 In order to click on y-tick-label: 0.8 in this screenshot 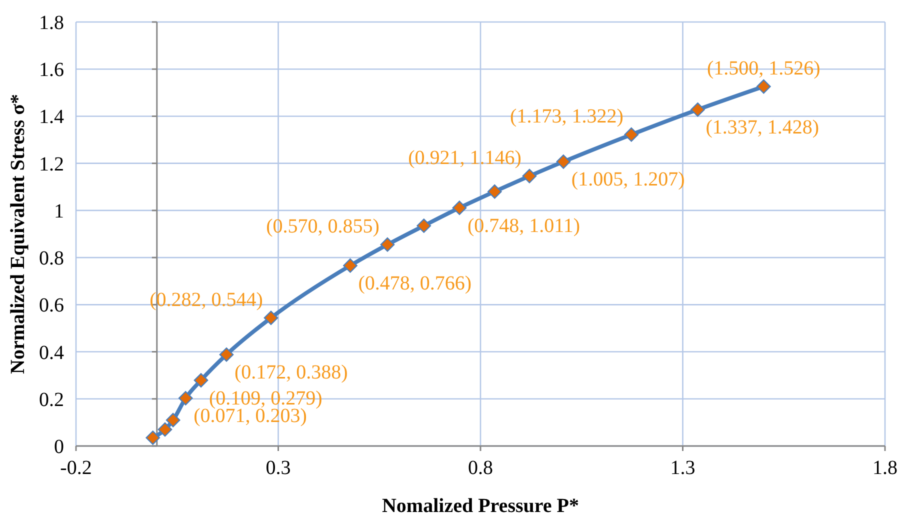, I will do `click(51, 259)`.